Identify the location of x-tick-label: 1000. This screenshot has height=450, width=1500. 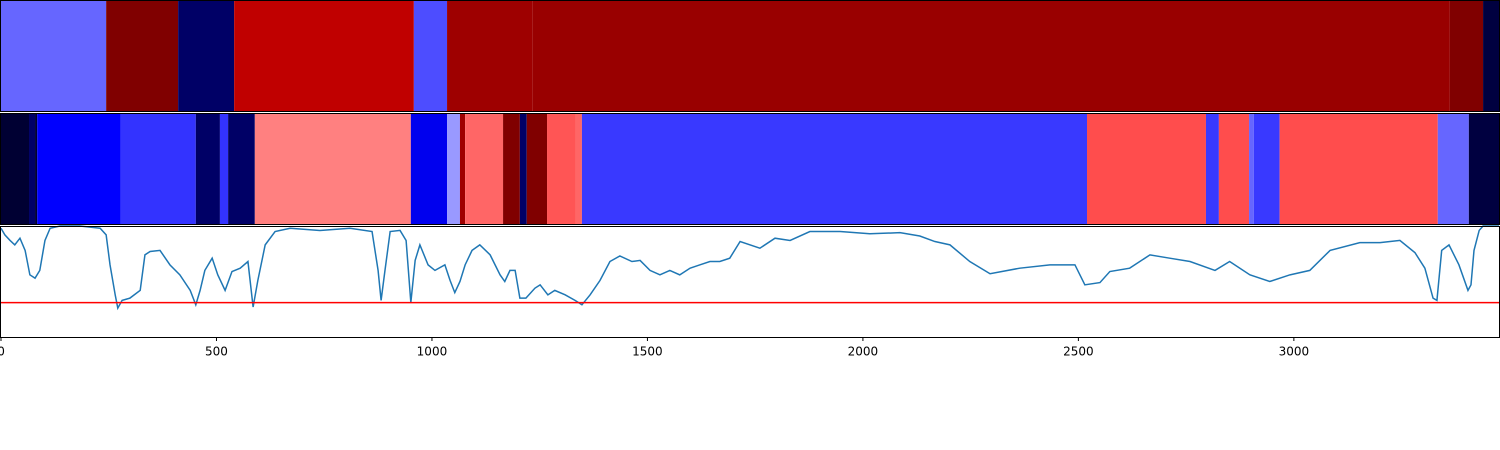
(432, 352).